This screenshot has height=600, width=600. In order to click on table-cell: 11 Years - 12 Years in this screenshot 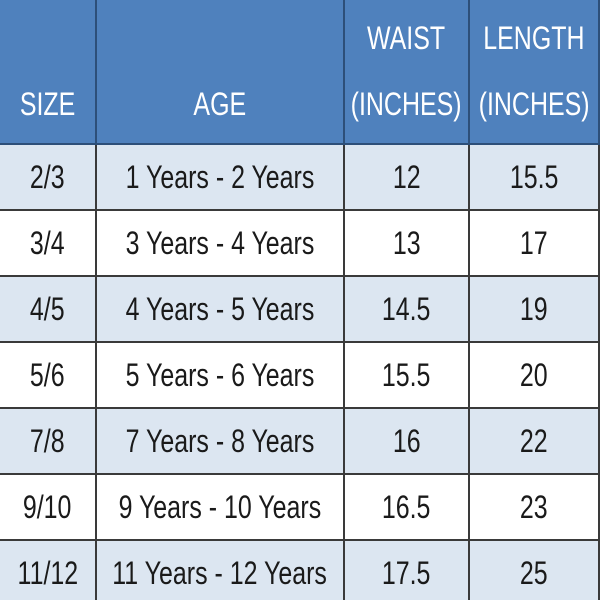, I will do `click(221, 570)`.